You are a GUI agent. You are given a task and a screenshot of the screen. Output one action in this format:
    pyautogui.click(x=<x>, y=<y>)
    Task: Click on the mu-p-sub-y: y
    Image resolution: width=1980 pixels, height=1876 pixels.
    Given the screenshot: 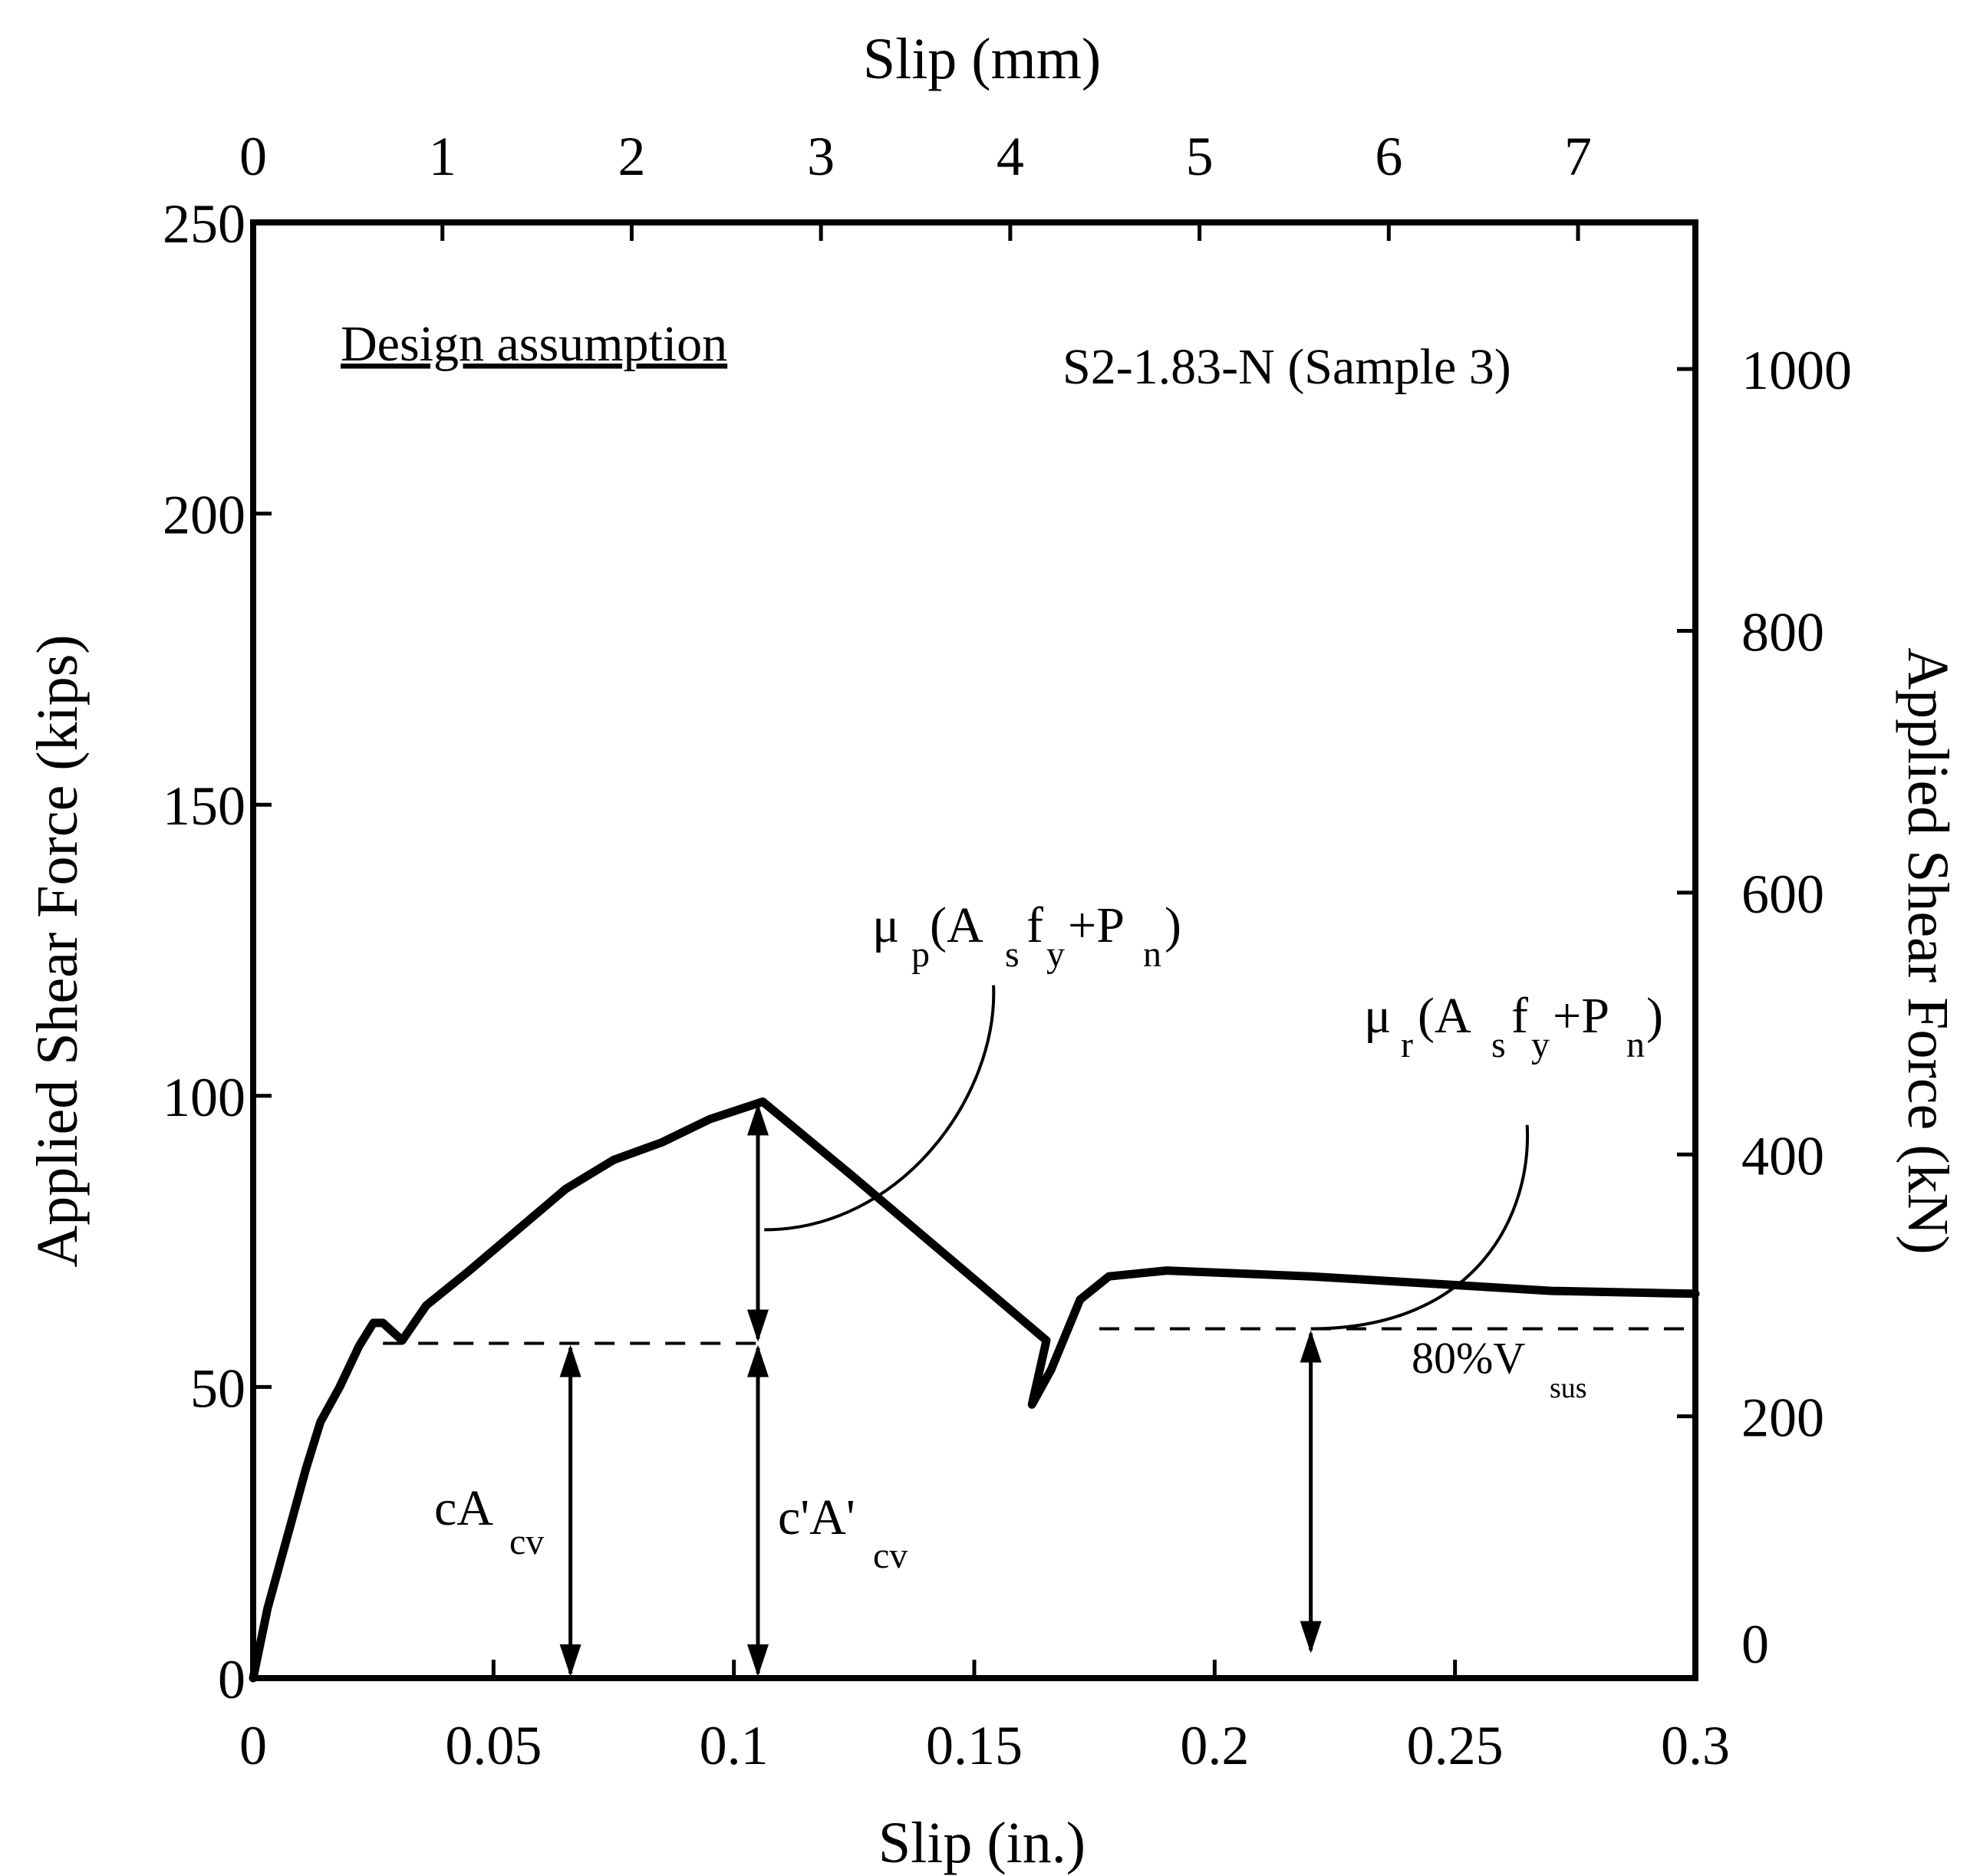 What is the action you would take?
    pyautogui.click(x=1055, y=955)
    